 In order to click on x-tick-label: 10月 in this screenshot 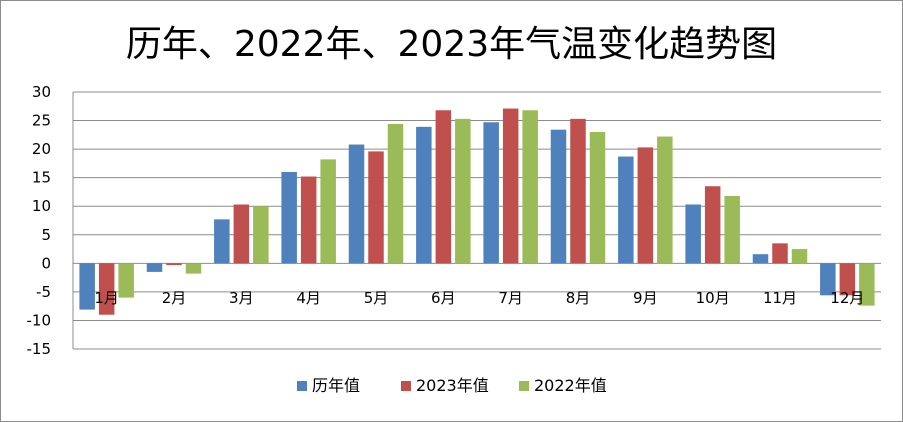, I will do `click(713, 298)`.